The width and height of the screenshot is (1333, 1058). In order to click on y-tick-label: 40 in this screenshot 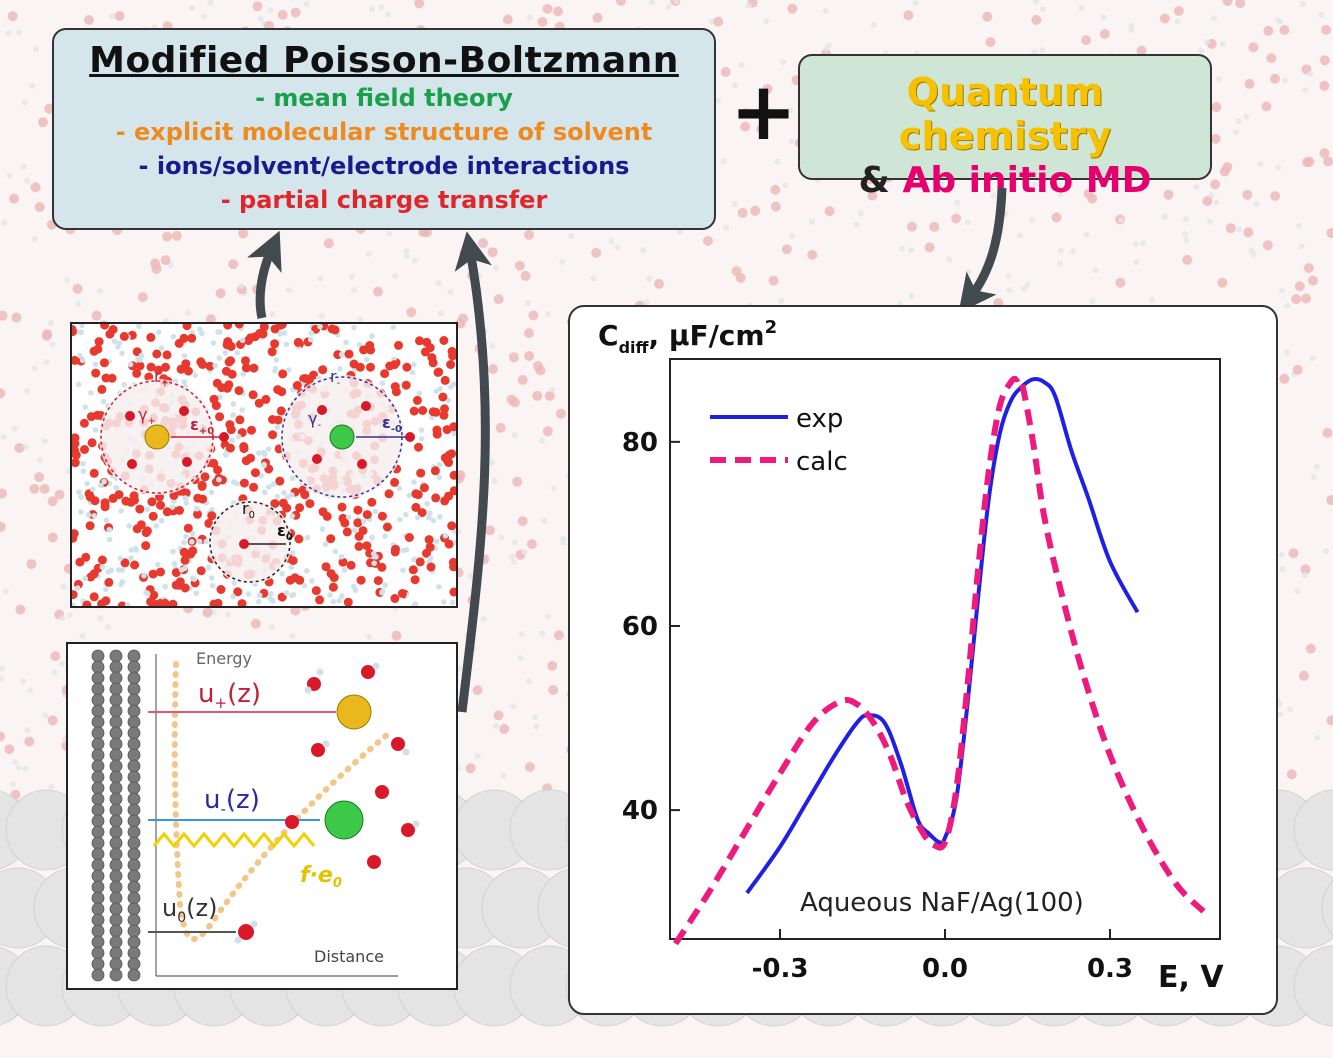, I will do `click(640, 811)`.